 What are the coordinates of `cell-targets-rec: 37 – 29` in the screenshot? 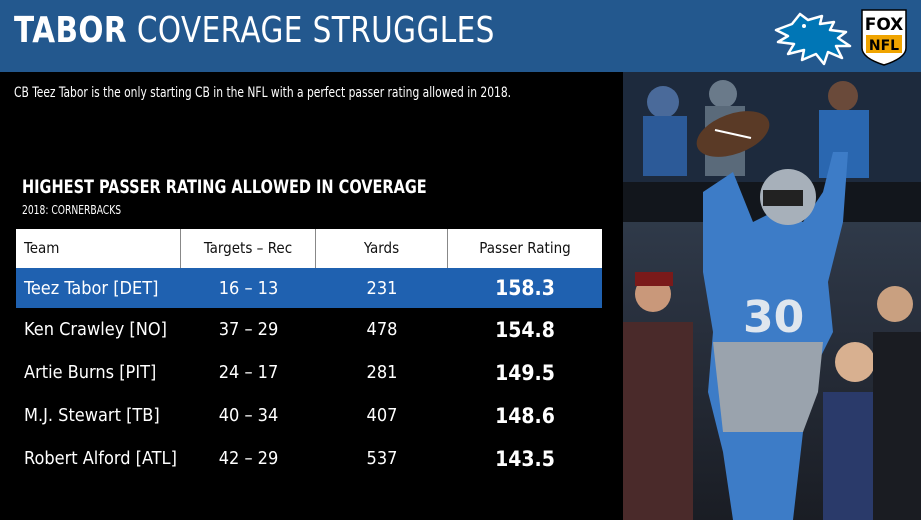 It's located at (248, 329).